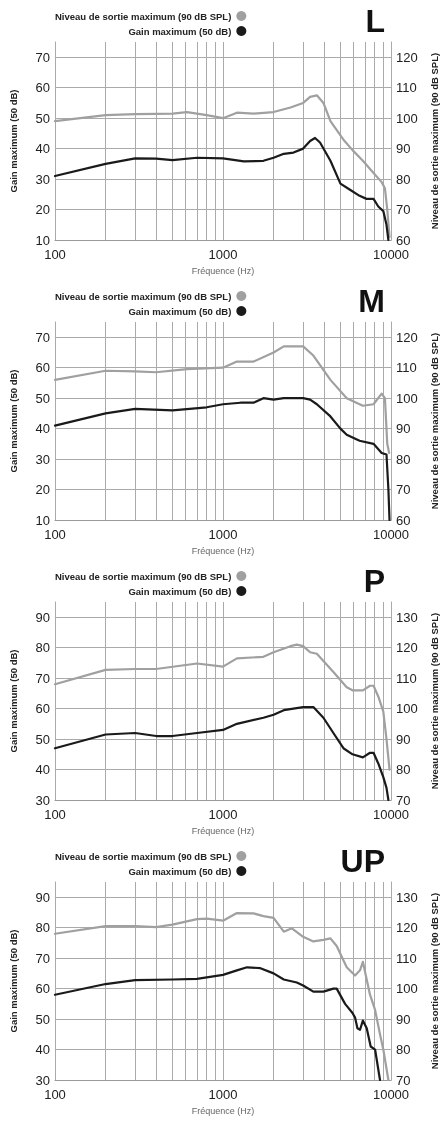  Describe the element at coordinates (362, 861) in the screenshot. I see `chart-title: UP` at that location.